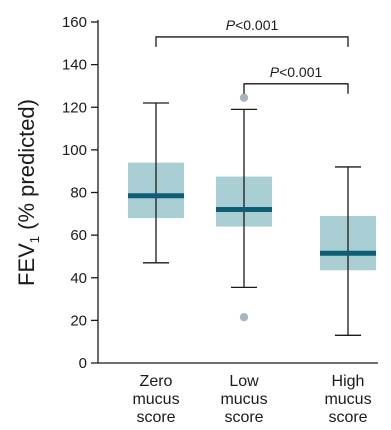 The height and width of the screenshot is (430, 391). What do you see at coordinates (78, 235) in the screenshot?
I see `y-tick-label: 60` at bounding box center [78, 235].